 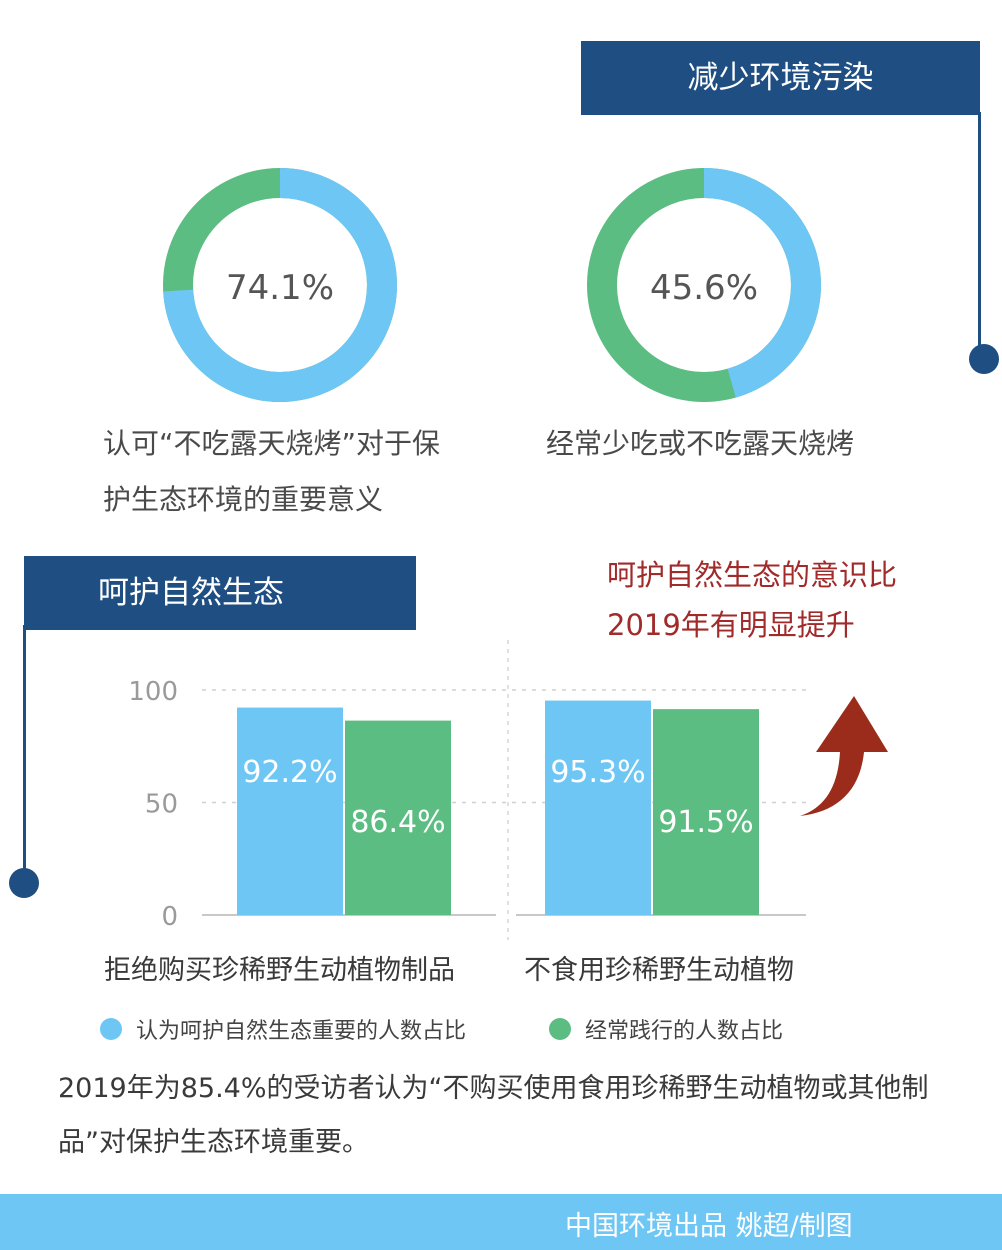 What do you see at coordinates (279, 970) in the screenshot?
I see `category-label-1: 拒绝购买珍稀野生动植物制品` at bounding box center [279, 970].